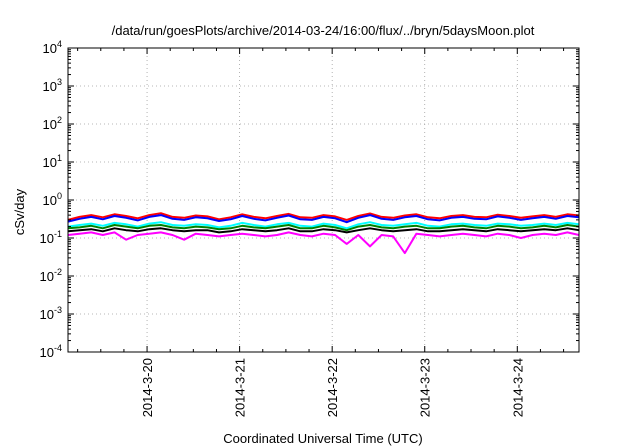  What do you see at coordinates (240, 387) in the screenshot?
I see `x-tick-label: 2014-3-21` at bounding box center [240, 387].